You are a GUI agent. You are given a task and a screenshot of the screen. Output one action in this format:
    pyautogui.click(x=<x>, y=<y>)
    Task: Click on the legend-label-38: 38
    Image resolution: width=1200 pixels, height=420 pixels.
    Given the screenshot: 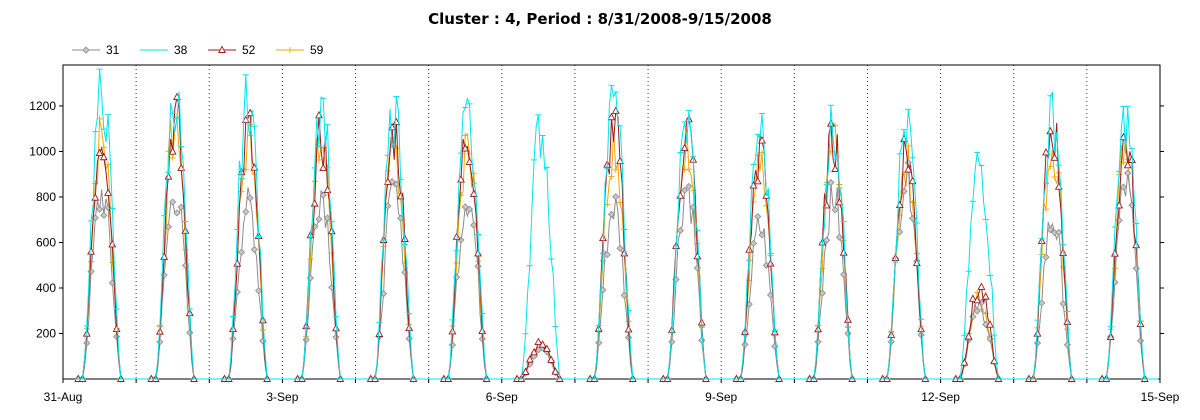 What is the action you would take?
    pyautogui.click(x=181, y=50)
    